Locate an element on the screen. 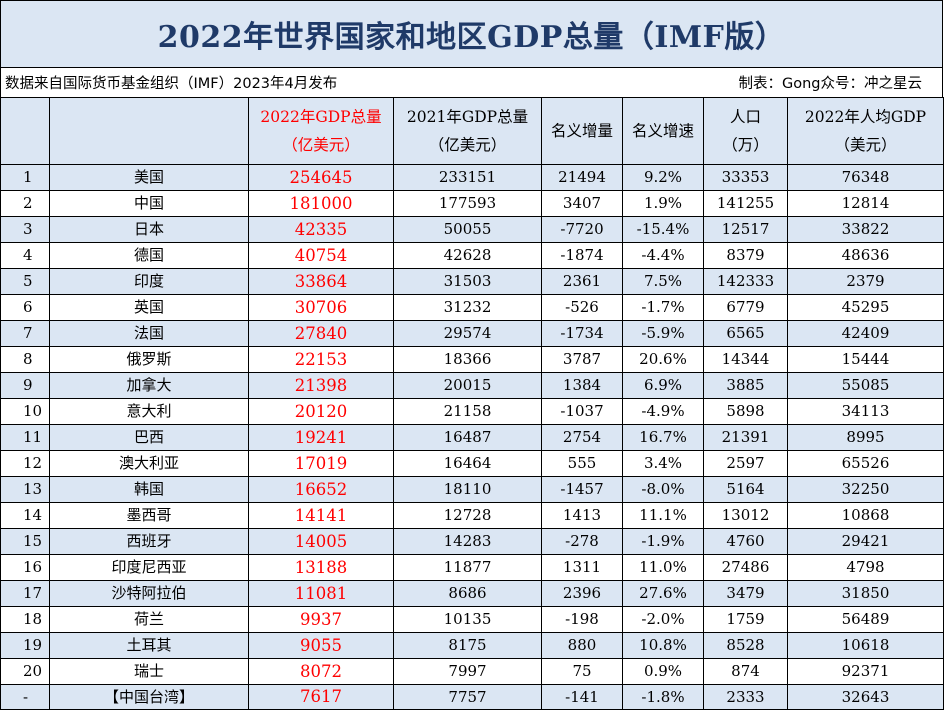 The height and width of the screenshot is (712, 944). gdp-2021-cell: 8686 is located at coordinates (467, 593).